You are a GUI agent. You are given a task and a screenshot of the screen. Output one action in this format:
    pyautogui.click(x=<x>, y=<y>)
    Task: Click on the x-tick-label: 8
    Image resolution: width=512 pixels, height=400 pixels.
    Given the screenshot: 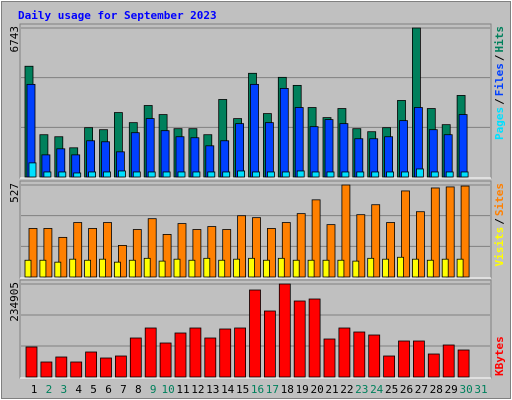 What is the action you would take?
    pyautogui.click(x=138, y=389)
    